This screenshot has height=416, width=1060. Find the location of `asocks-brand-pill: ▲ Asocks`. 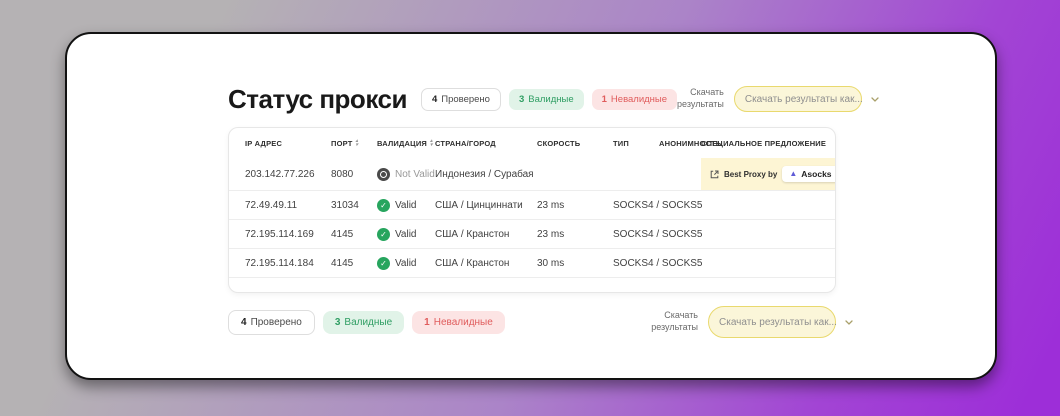

asocks-brand-pill: ▲ Asocks is located at coordinates (808, 174).